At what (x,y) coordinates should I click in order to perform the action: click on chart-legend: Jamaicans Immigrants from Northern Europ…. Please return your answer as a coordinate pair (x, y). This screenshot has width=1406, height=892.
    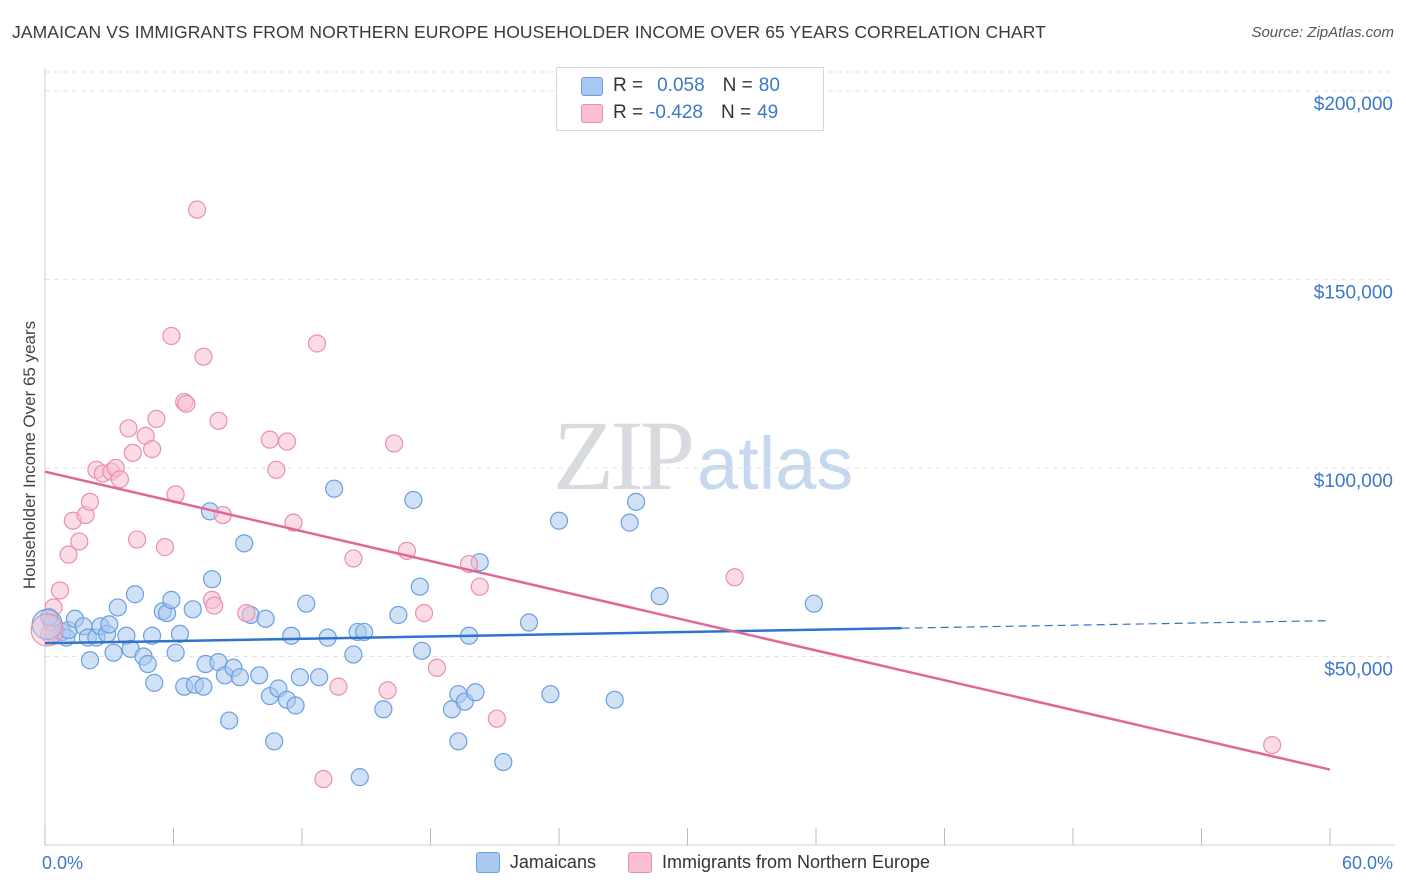
    Looking at the image, I should click on (703, 862).